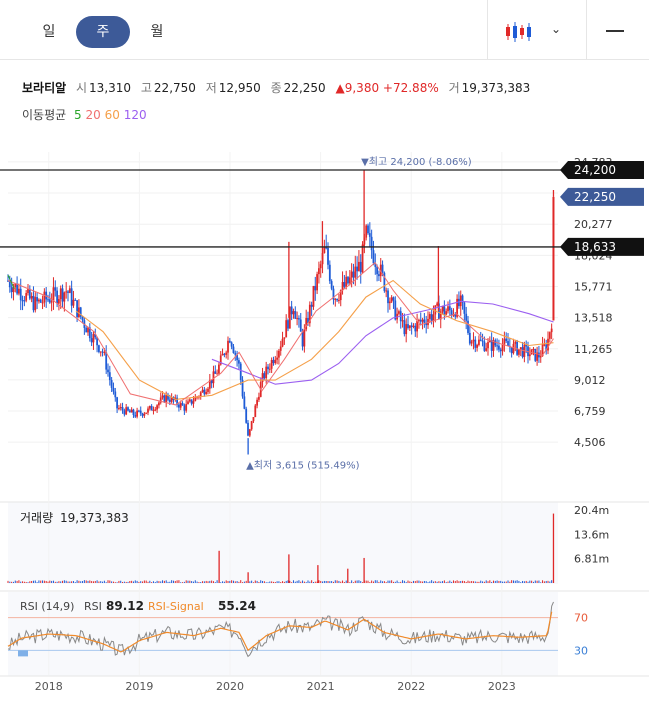 The image size is (649, 705). I want to click on period-tabs: 일 주 월 ⌄, so click(324, 30).